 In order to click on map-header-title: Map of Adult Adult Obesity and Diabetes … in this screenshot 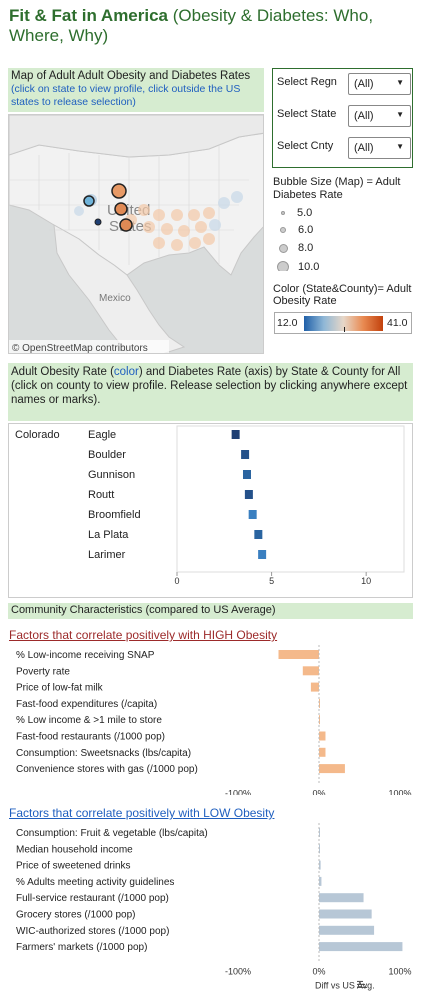, I will do `click(131, 76)`.